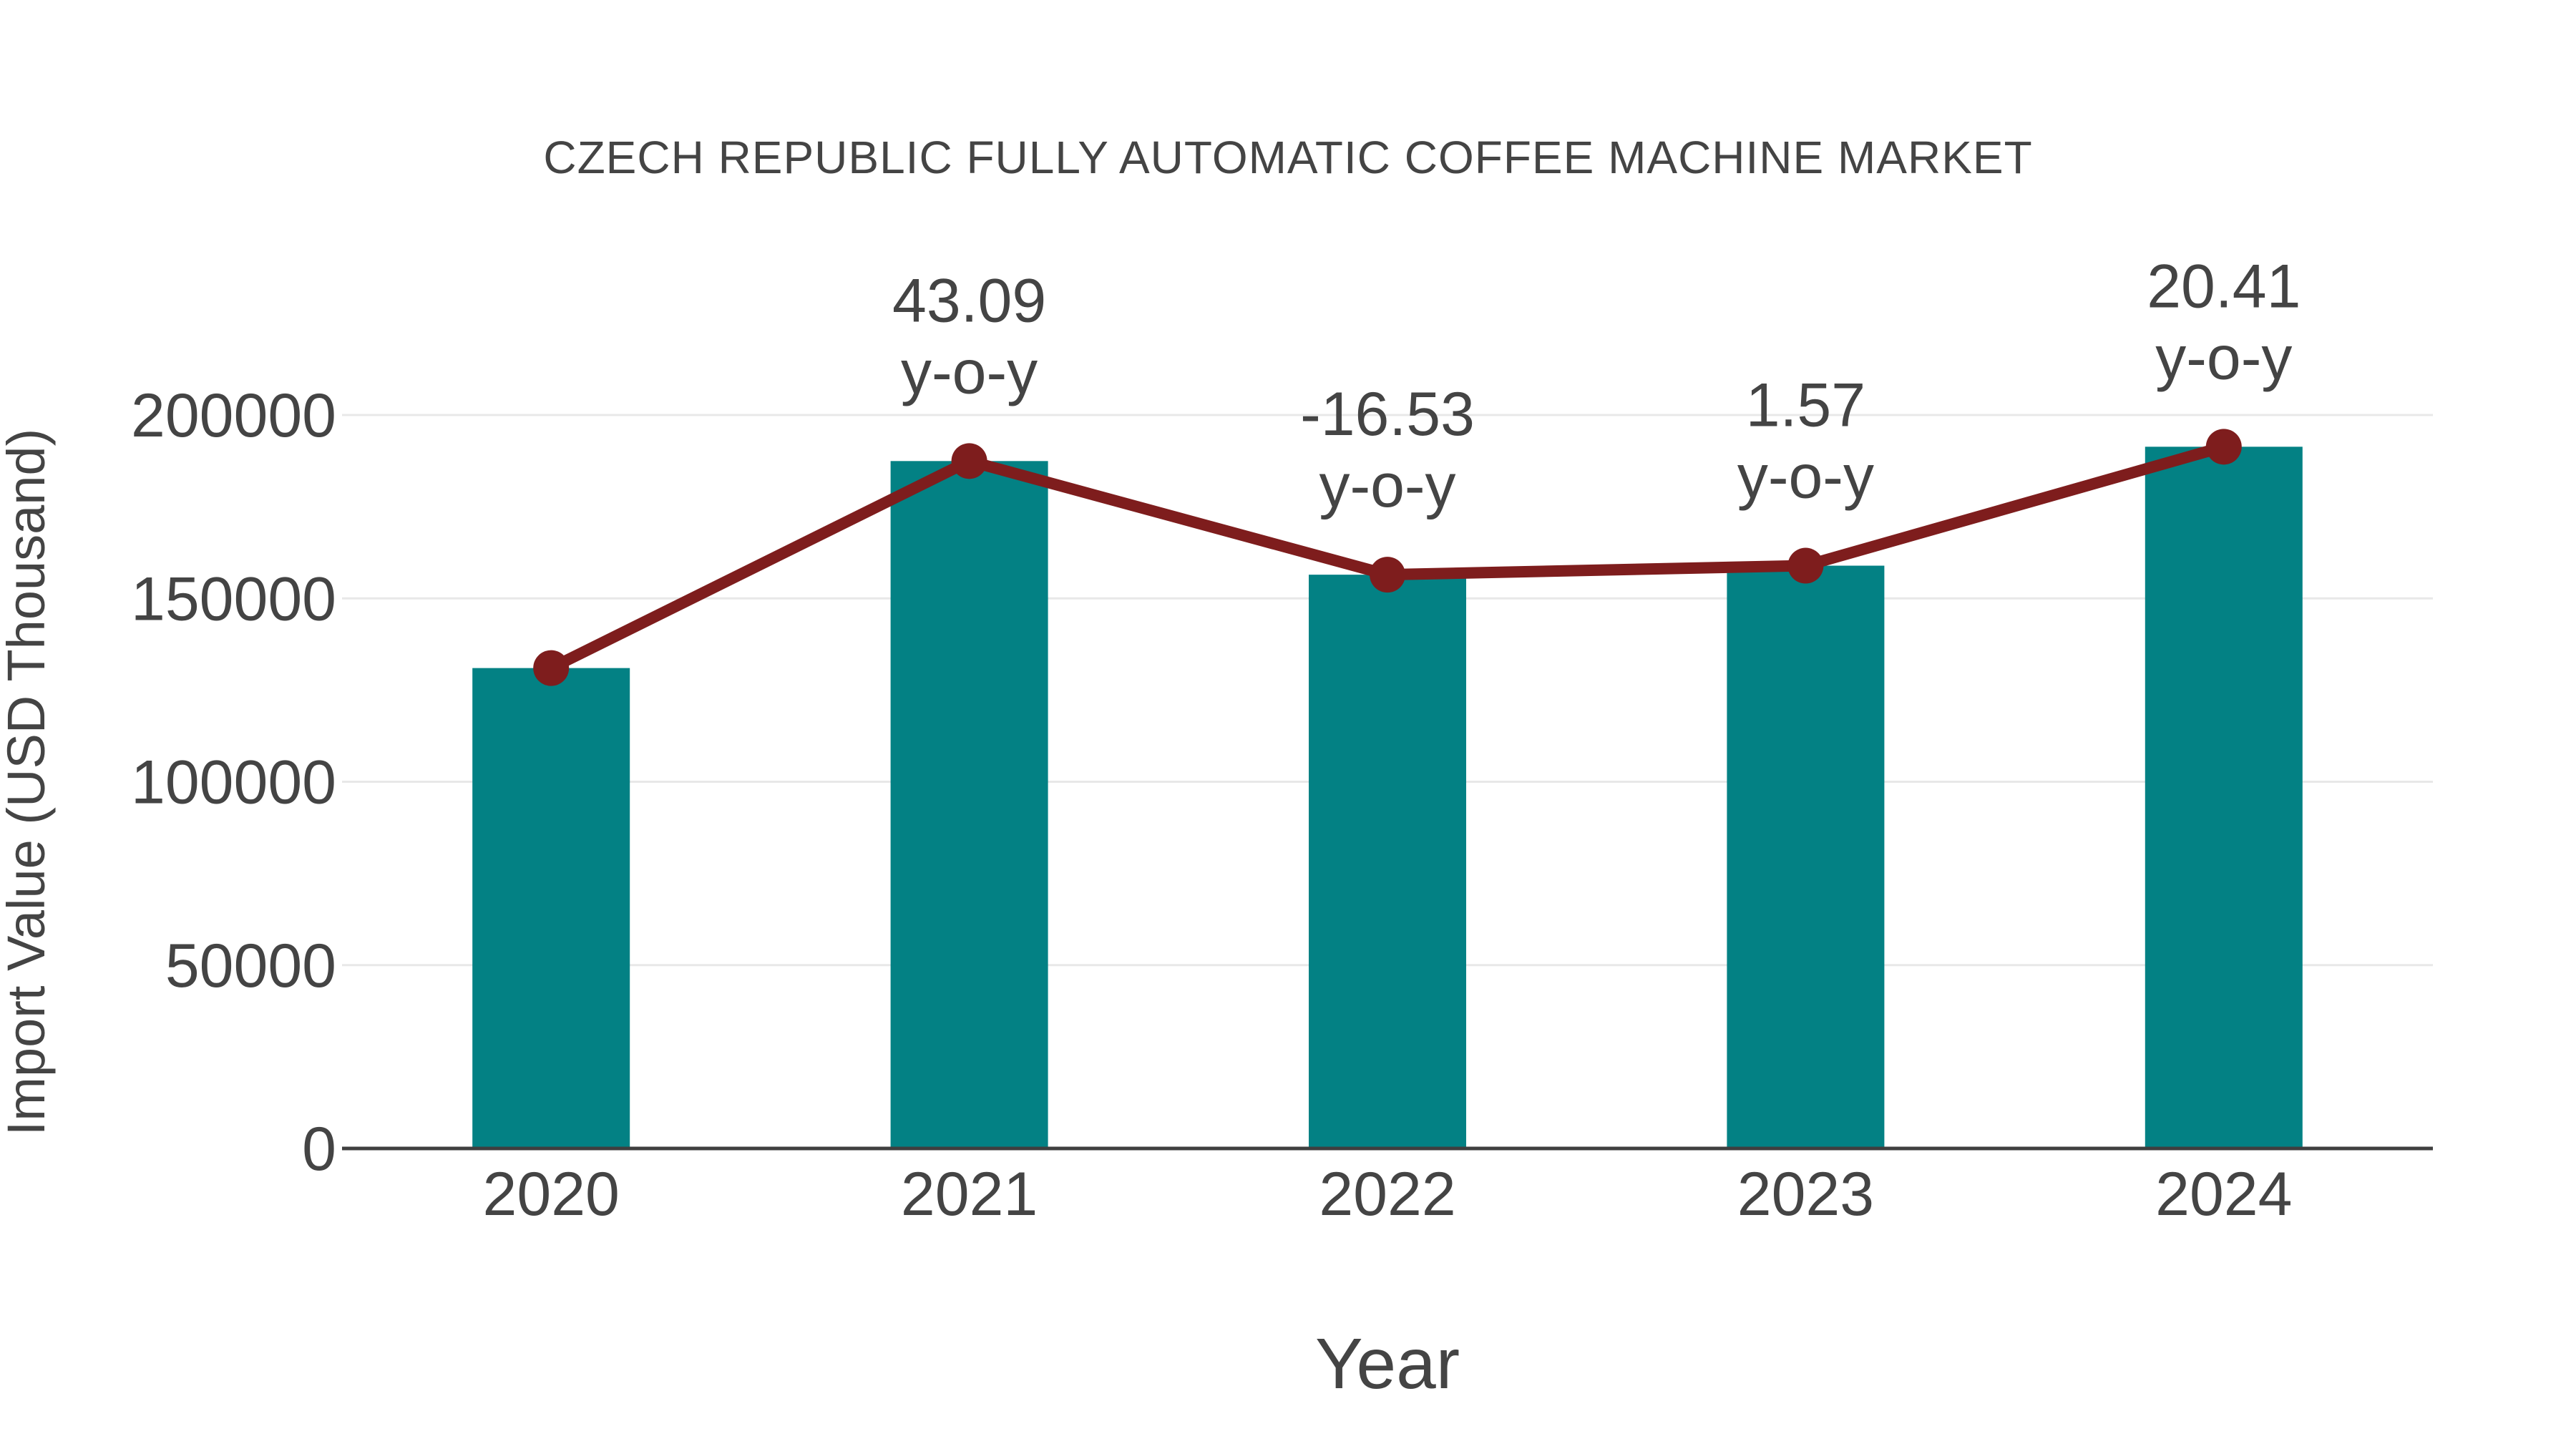 This screenshot has width=2576, height=1449. I want to click on y-tick-label: 0, so click(319, 1149).